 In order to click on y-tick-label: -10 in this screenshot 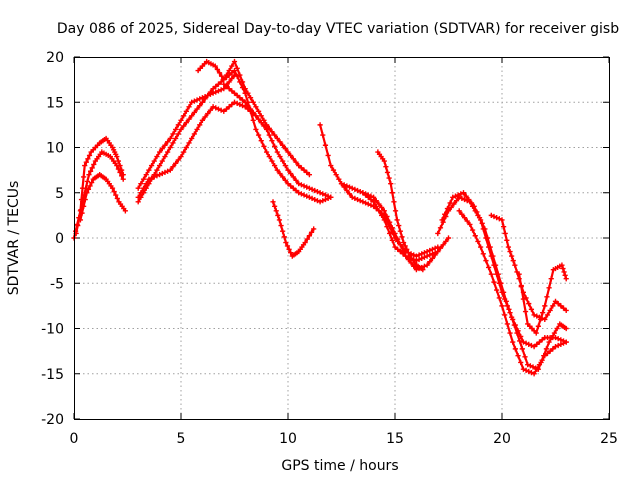, I will do `click(52, 330)`.